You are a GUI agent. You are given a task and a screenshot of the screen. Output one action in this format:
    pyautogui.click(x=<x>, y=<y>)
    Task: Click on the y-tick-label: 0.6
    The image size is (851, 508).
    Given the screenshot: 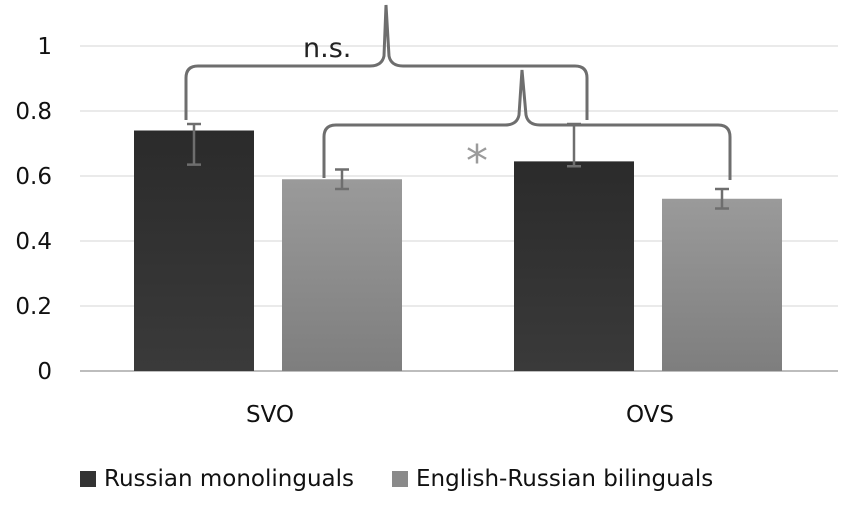 What is the action you would take?
    pyautogui.click(x=33, y=177)
    